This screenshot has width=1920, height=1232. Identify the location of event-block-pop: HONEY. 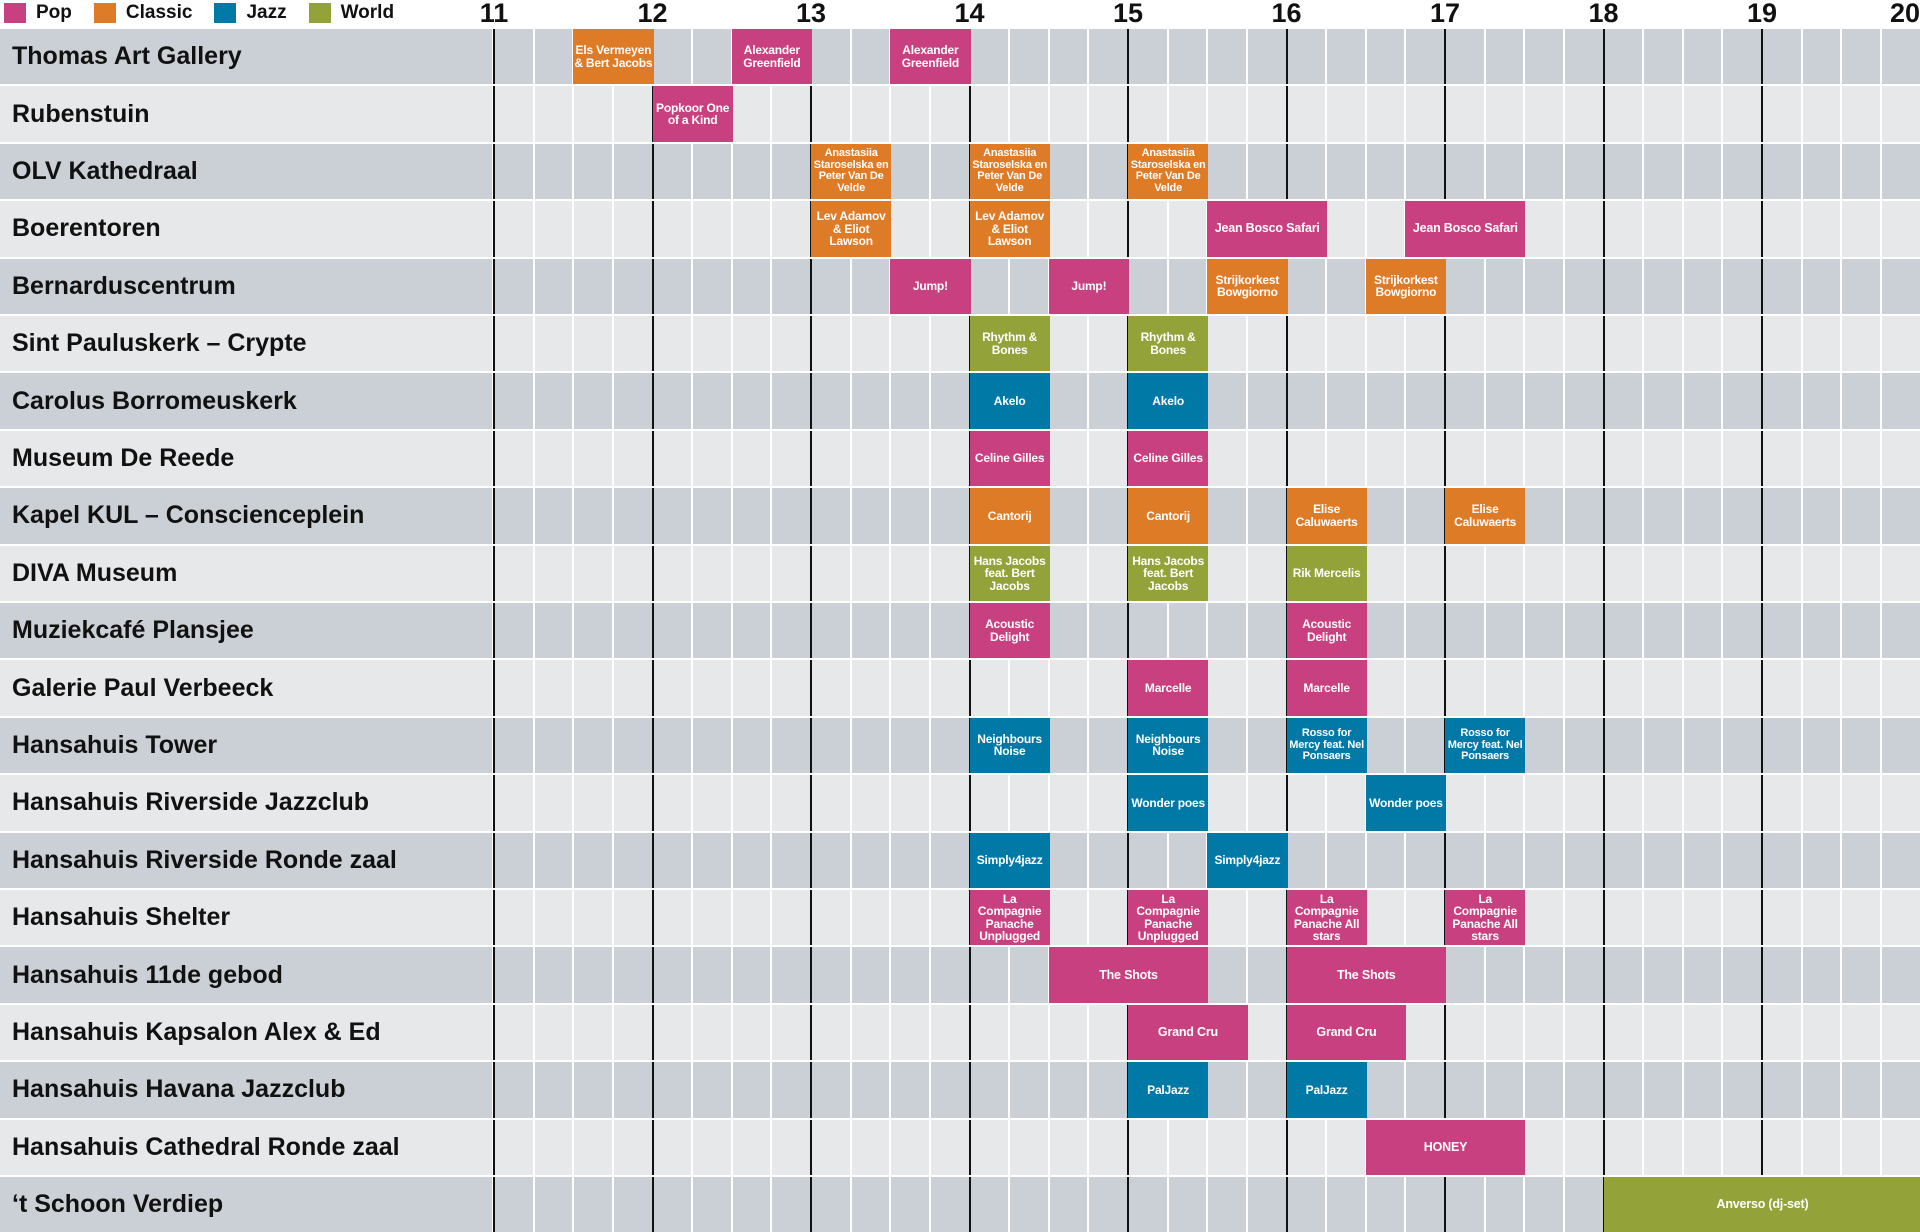
(1446, 1147).